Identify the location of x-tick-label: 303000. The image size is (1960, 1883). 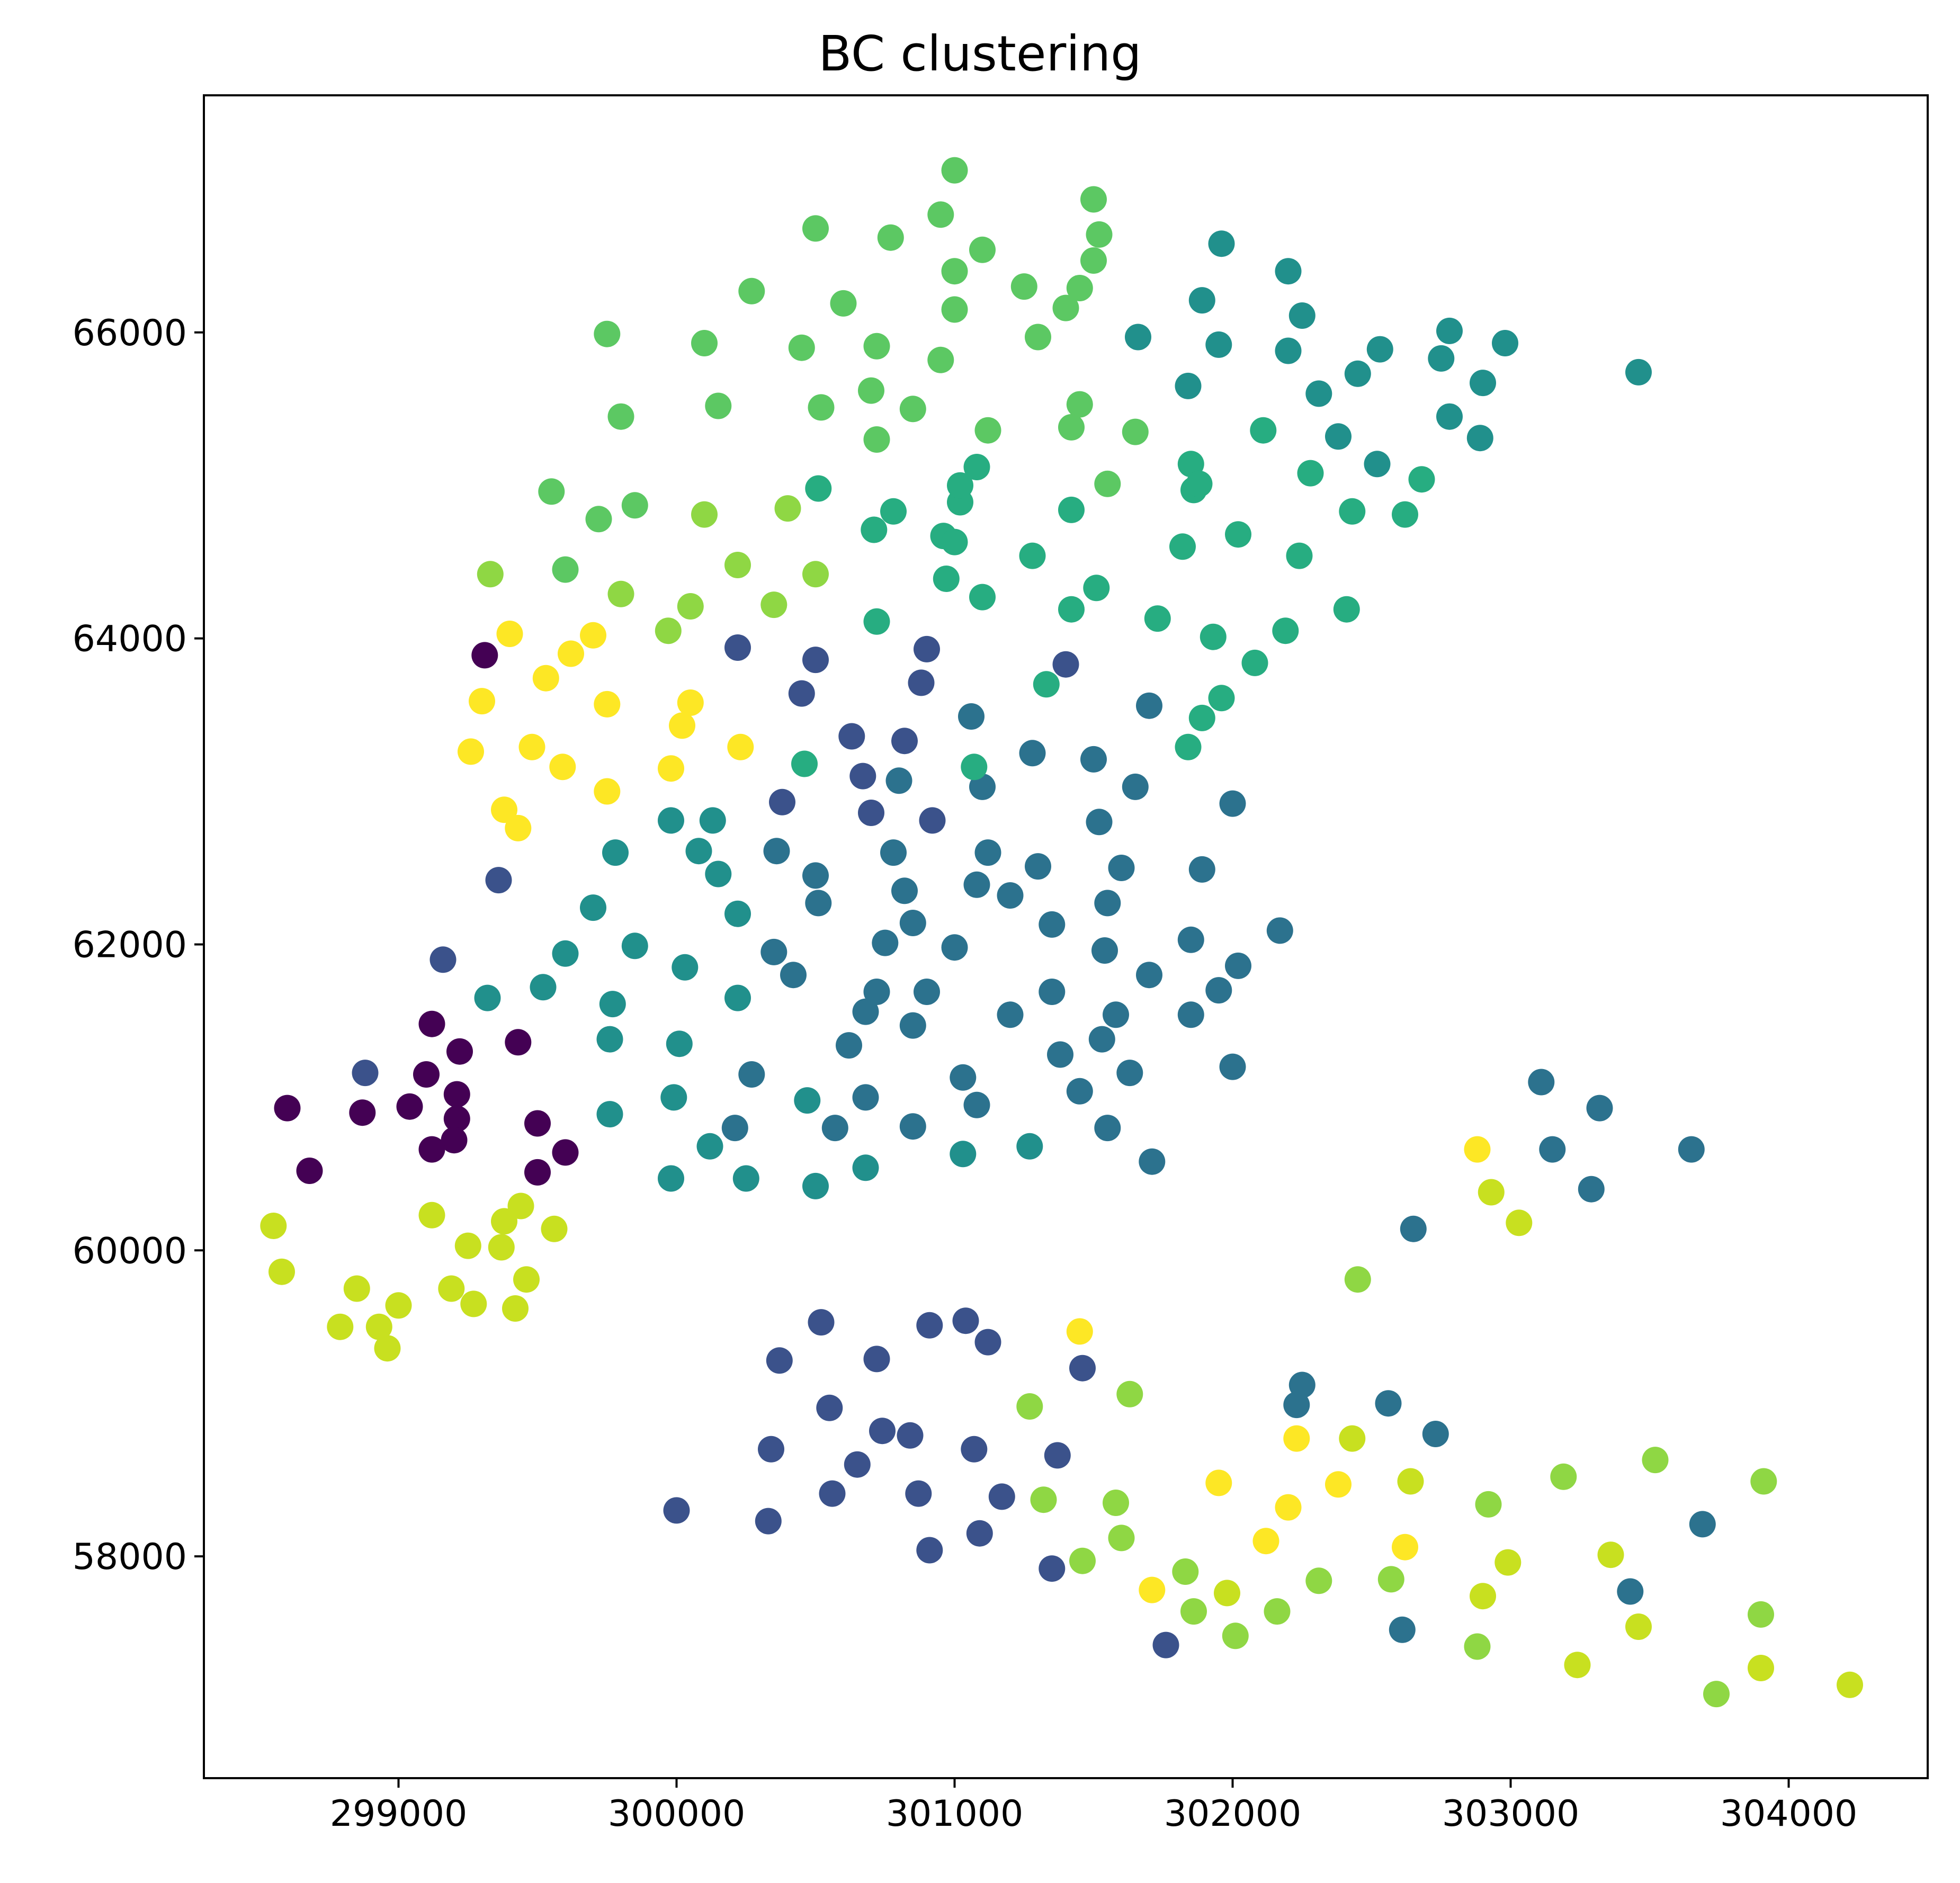
(1511, 1814).